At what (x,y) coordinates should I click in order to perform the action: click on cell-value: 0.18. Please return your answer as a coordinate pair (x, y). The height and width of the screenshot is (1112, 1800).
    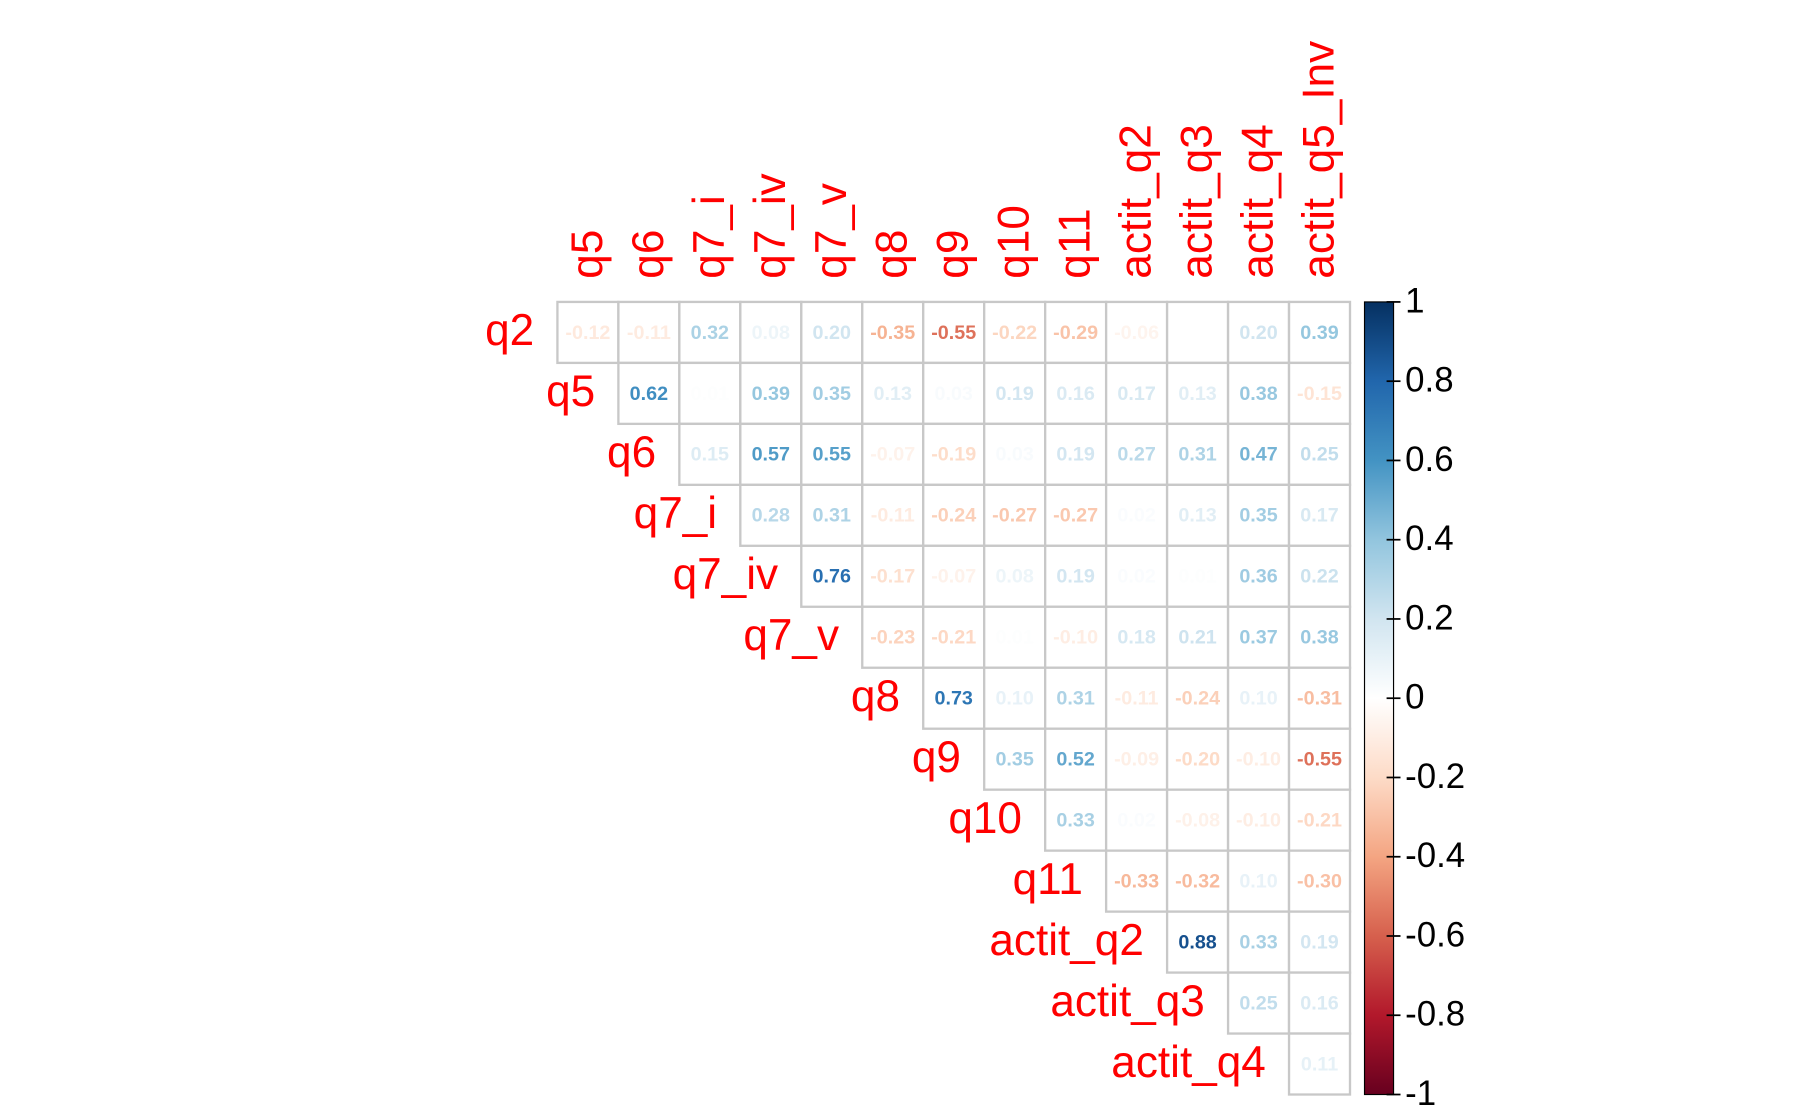
    Looking at the image, I should click on (1136, 638).